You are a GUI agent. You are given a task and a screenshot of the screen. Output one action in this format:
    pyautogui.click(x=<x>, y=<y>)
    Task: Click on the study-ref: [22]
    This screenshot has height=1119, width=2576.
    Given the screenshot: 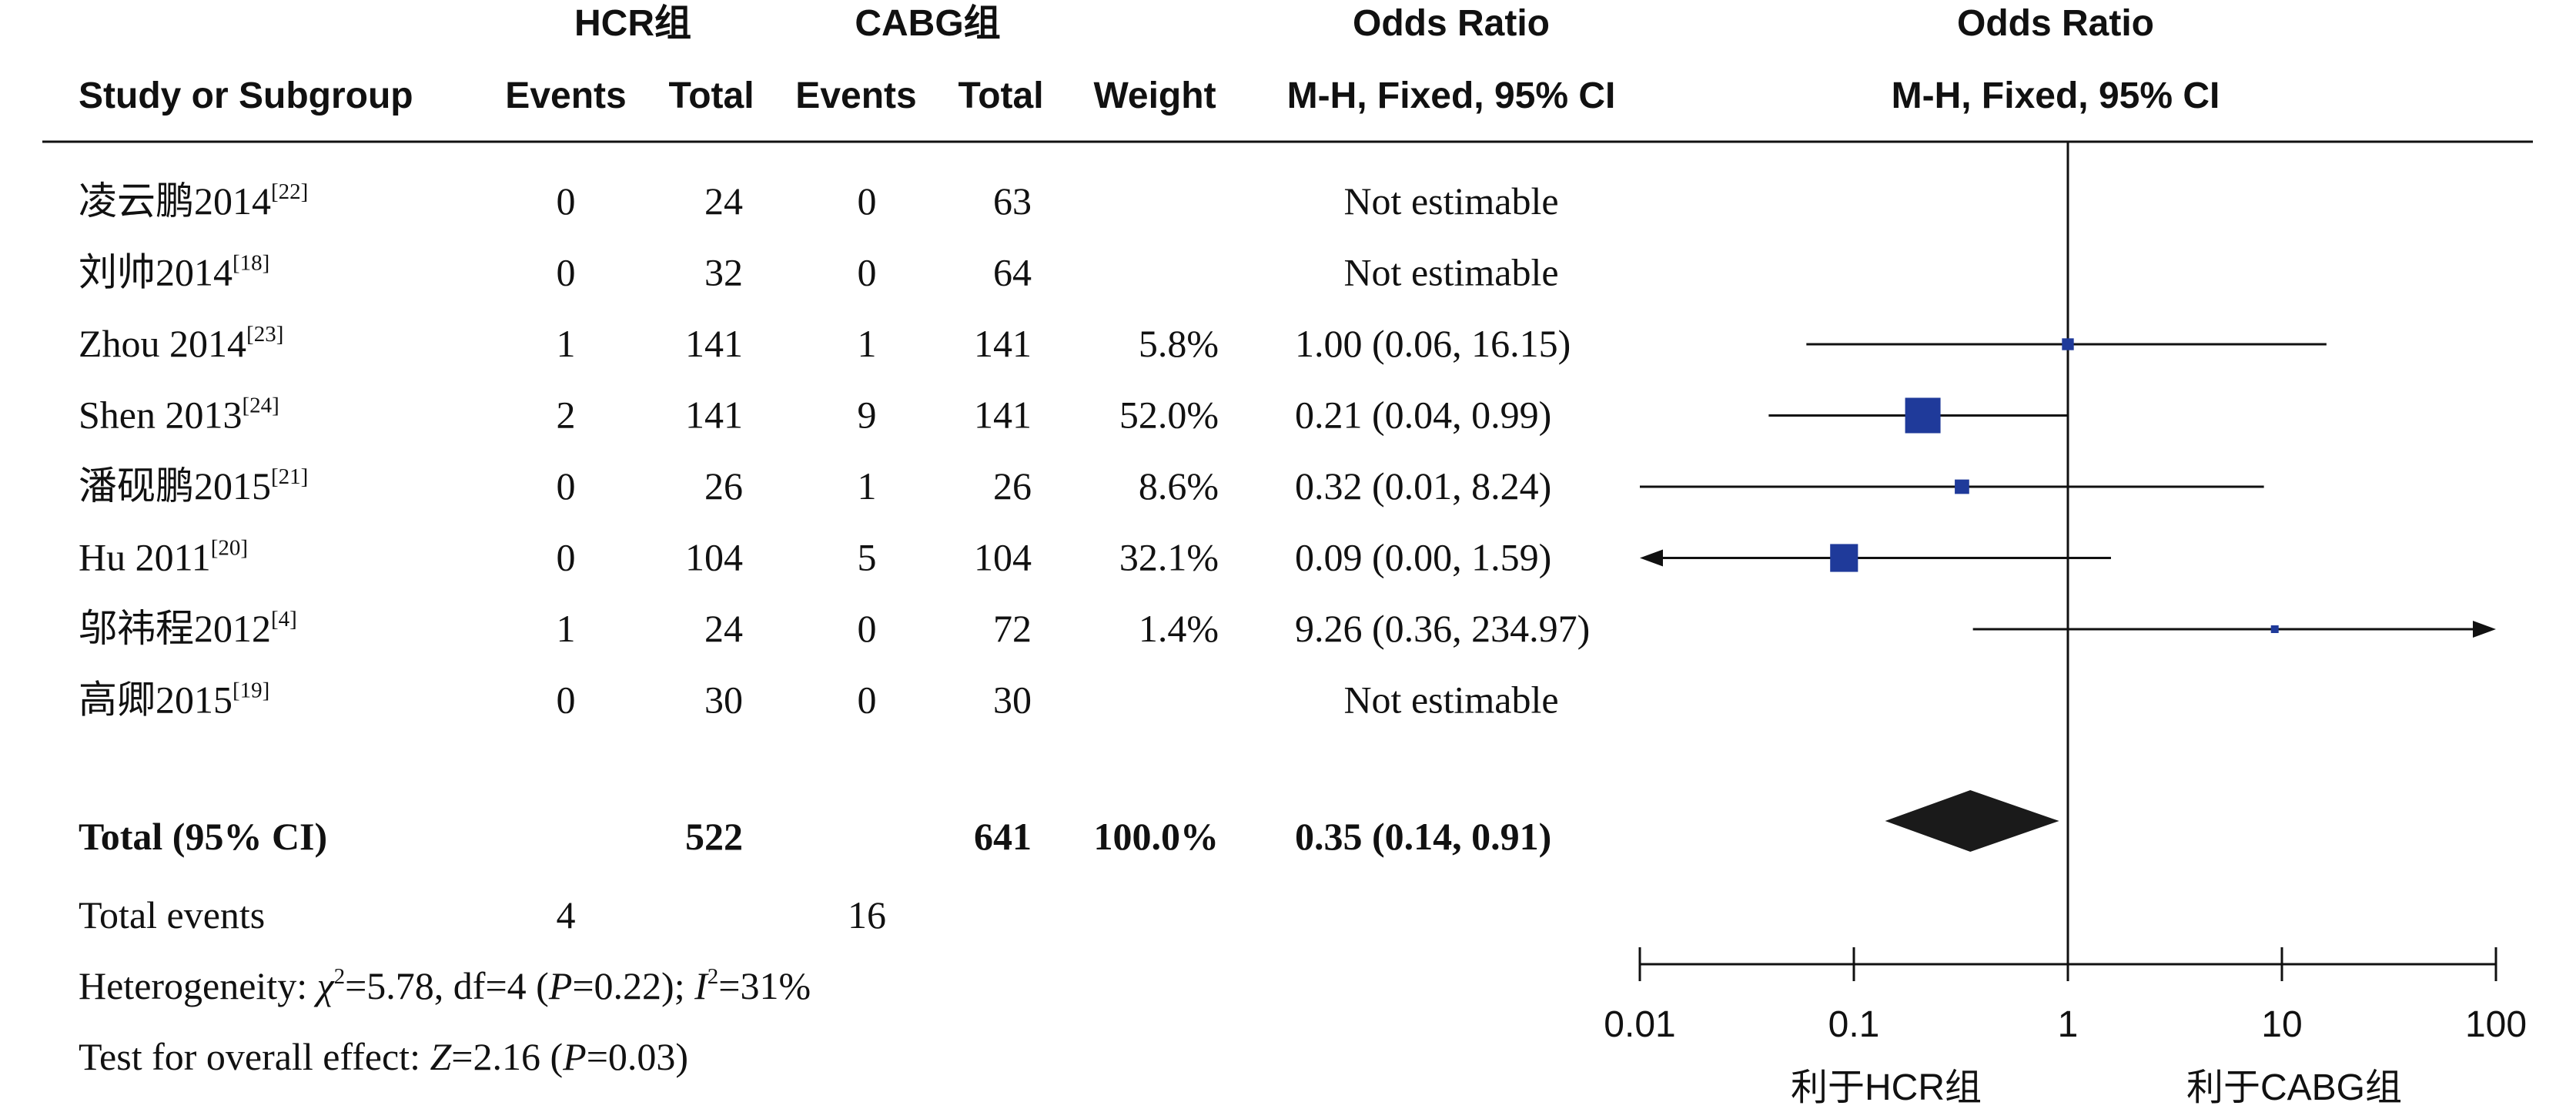 What is the action you would take?
    pyautogui.click(x=290, y=191)
    